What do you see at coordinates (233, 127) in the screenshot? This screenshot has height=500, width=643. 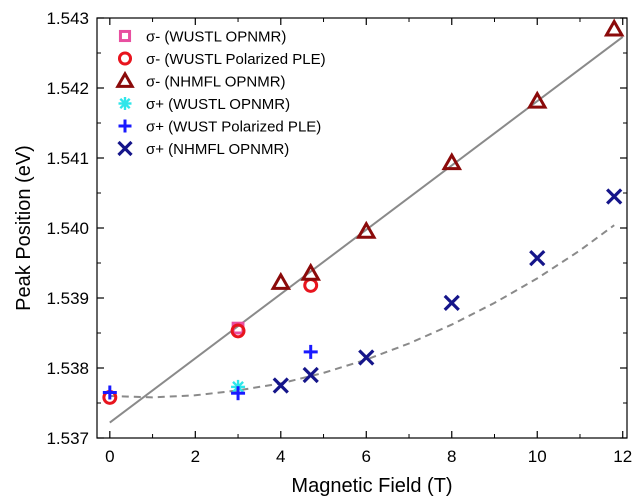 I see `legend-label: σ+ (WUST Polarized PLE)` at bounding box center [233, 127].